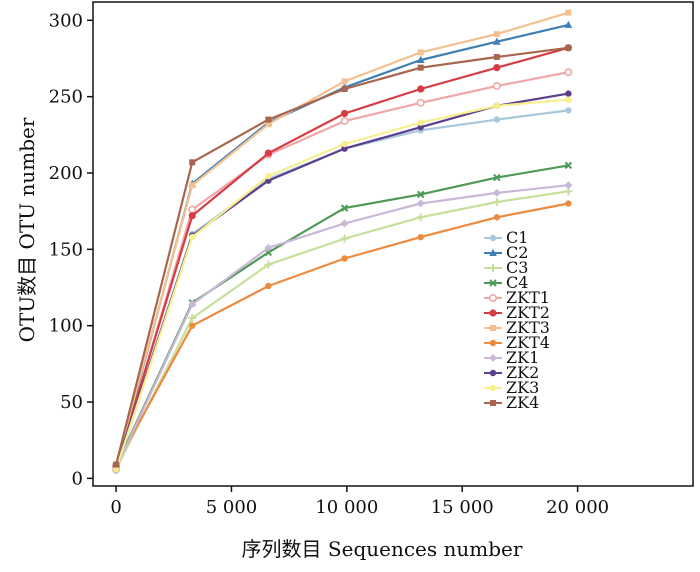 The image size is (700, 572). I want to click on legend-label: ZK4, so click(522, 402).